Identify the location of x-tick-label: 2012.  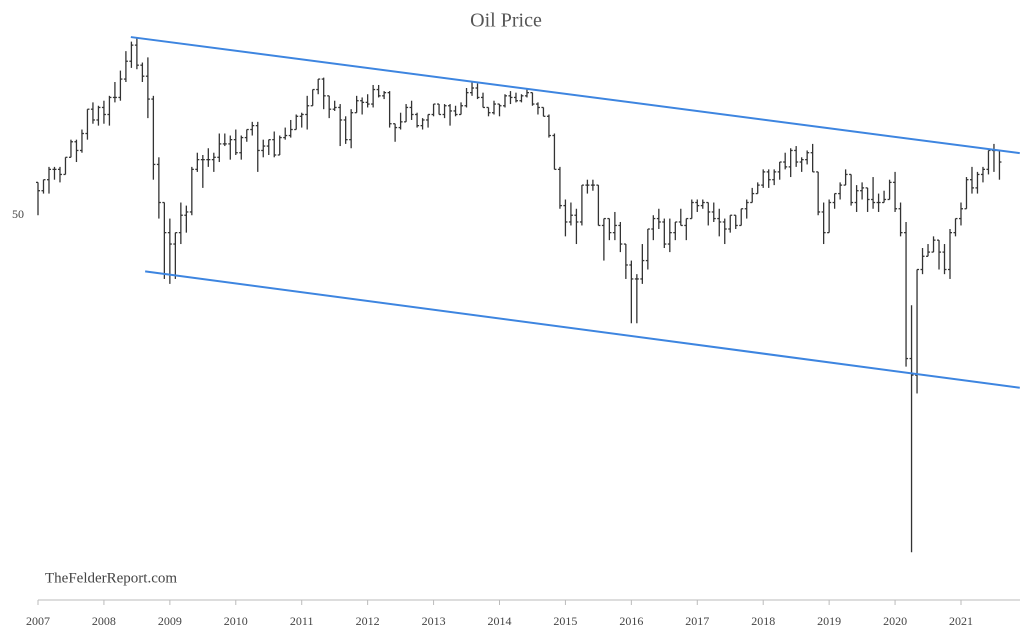
(368, 621).